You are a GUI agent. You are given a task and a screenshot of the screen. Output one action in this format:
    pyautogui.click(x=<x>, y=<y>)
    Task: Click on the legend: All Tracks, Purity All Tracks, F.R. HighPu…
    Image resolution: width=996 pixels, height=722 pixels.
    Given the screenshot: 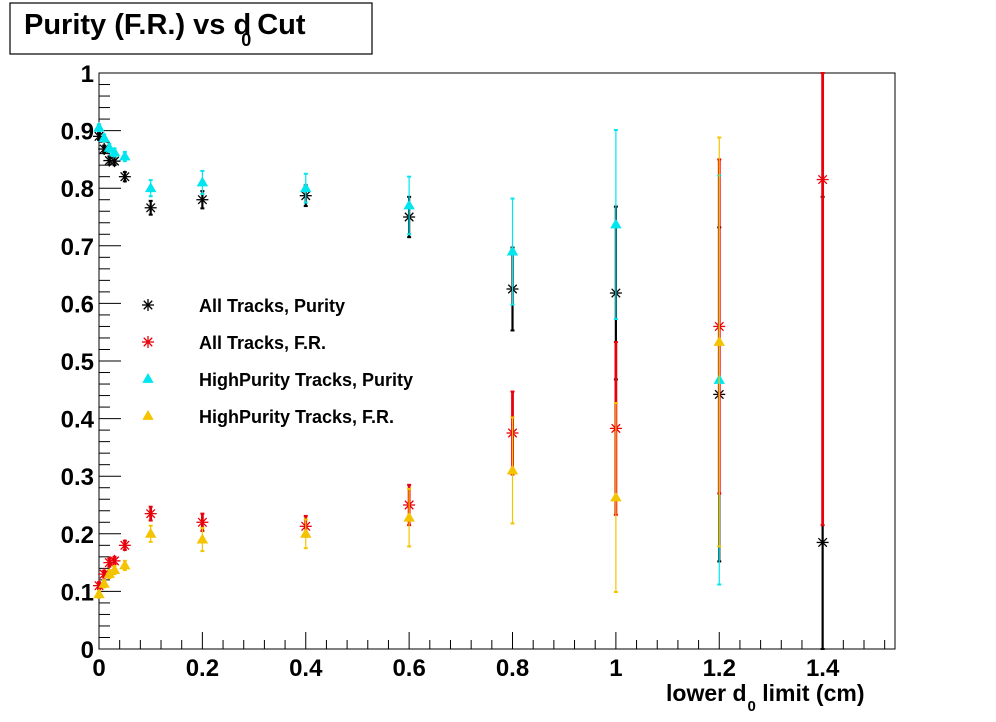 What is the action you would take?
    pyautogui.click(x=277, y=361)
    